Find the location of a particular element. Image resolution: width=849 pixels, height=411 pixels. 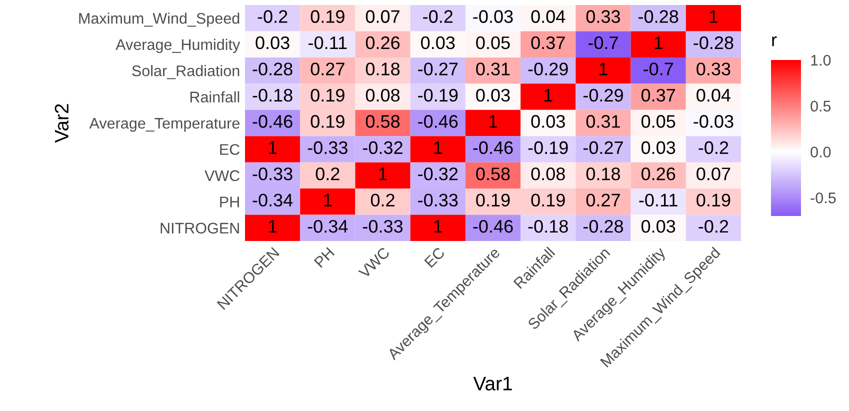

color-bar-label: 0.0 is located at coordinates (820, 152).